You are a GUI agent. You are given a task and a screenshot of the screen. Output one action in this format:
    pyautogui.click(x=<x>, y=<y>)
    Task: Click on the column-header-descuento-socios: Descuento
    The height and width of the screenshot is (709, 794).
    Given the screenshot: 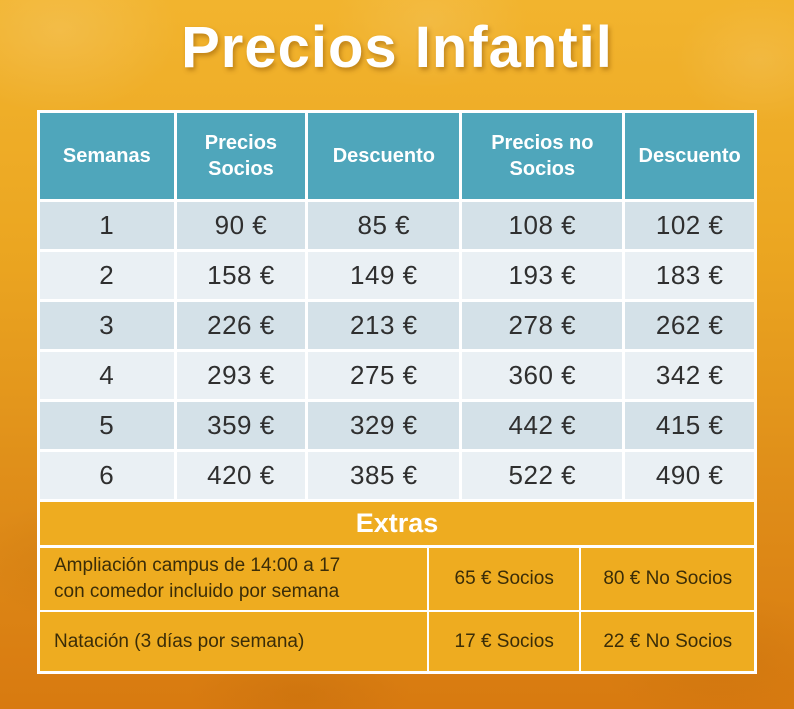 What is the action you would take?
    pyautogui.click(x=384, y=156)
    